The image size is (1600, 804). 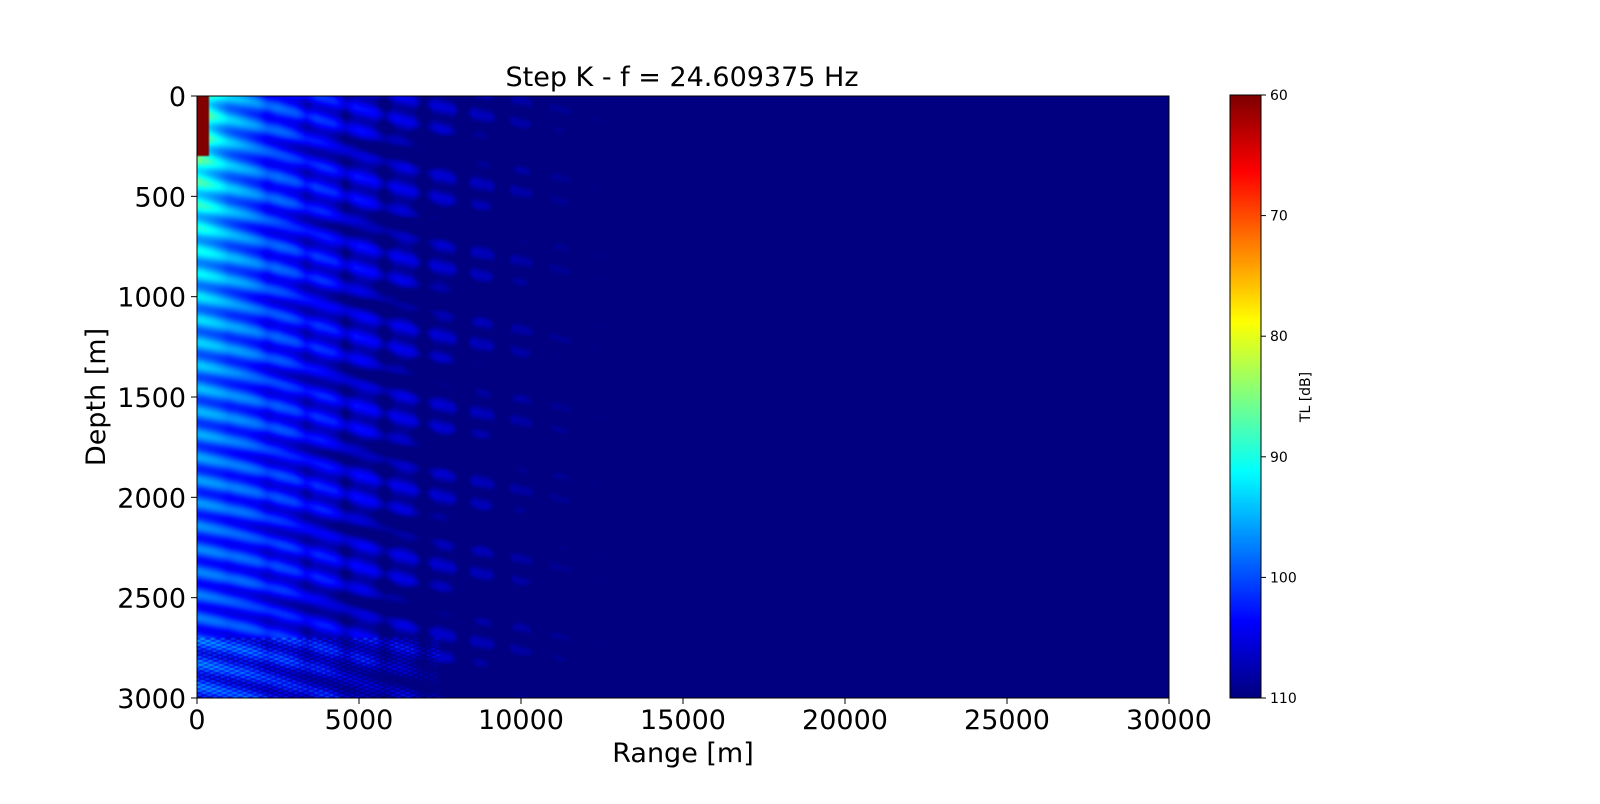 I want to click on x-tick-label: 20000, so click(x=845, y=720).